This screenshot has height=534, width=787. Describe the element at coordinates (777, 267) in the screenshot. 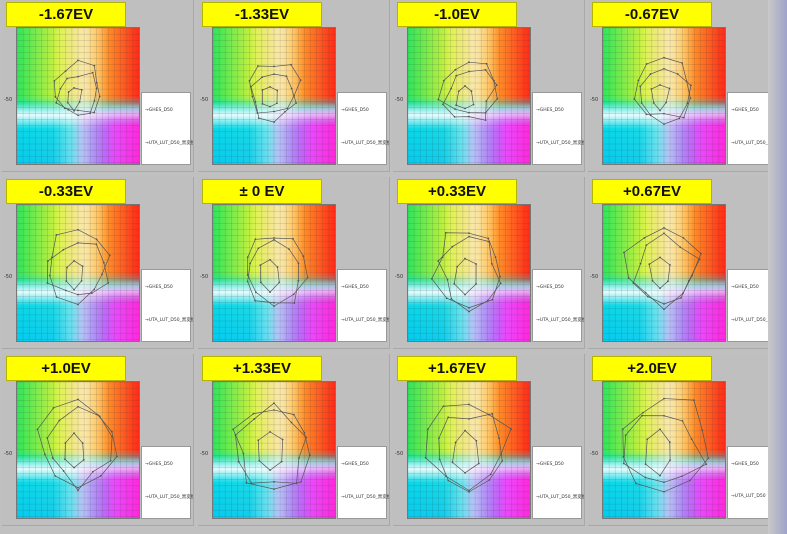

I see `window-edge` at that location.